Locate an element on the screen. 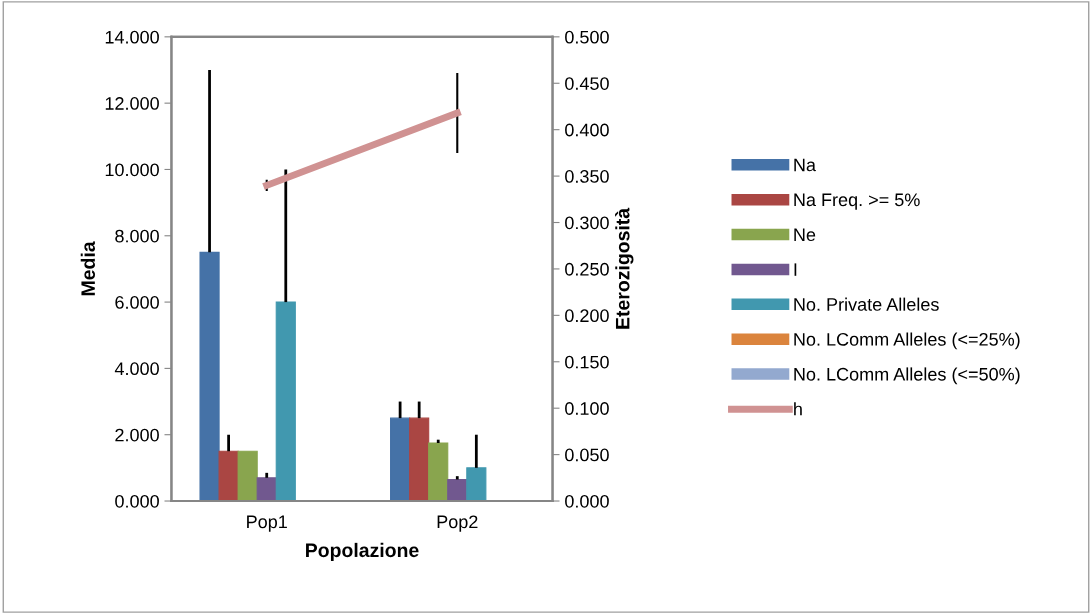 The image size is (1092, 614). y-tick-label: 14.000 is located at coordinates (132, 37).